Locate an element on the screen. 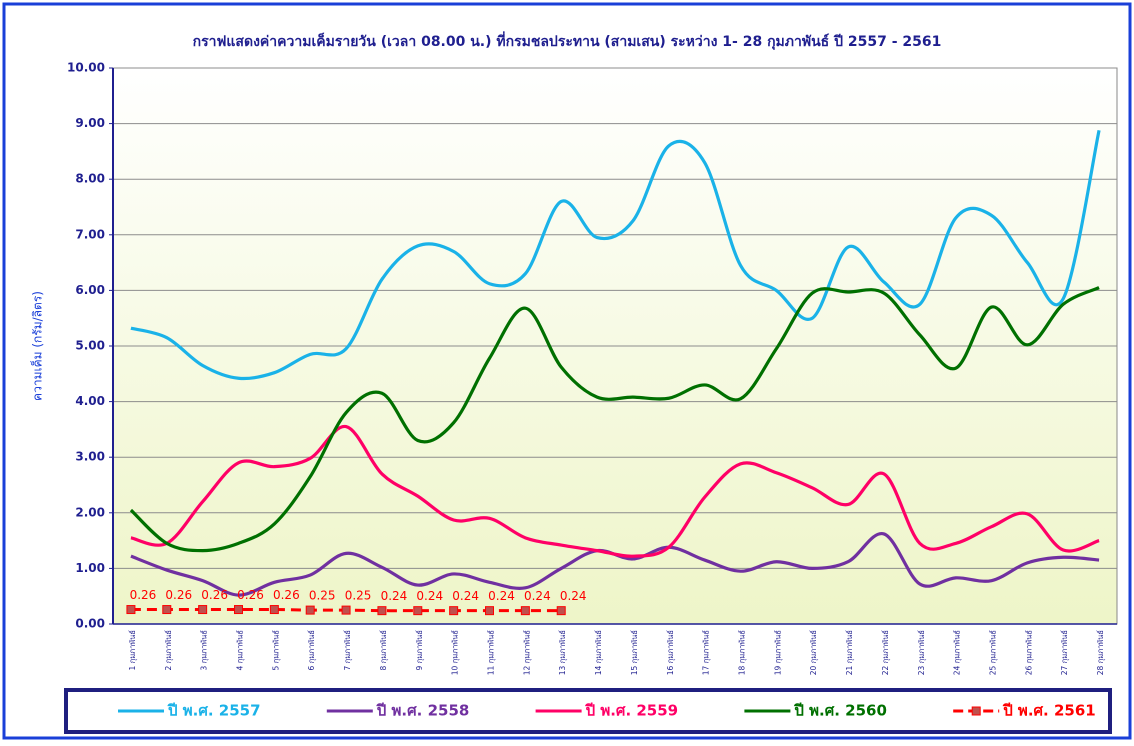 The image size is (1134, 746). x-tick-label: 19 กุมภาพันธ์ is located at coordinates (777, 652).